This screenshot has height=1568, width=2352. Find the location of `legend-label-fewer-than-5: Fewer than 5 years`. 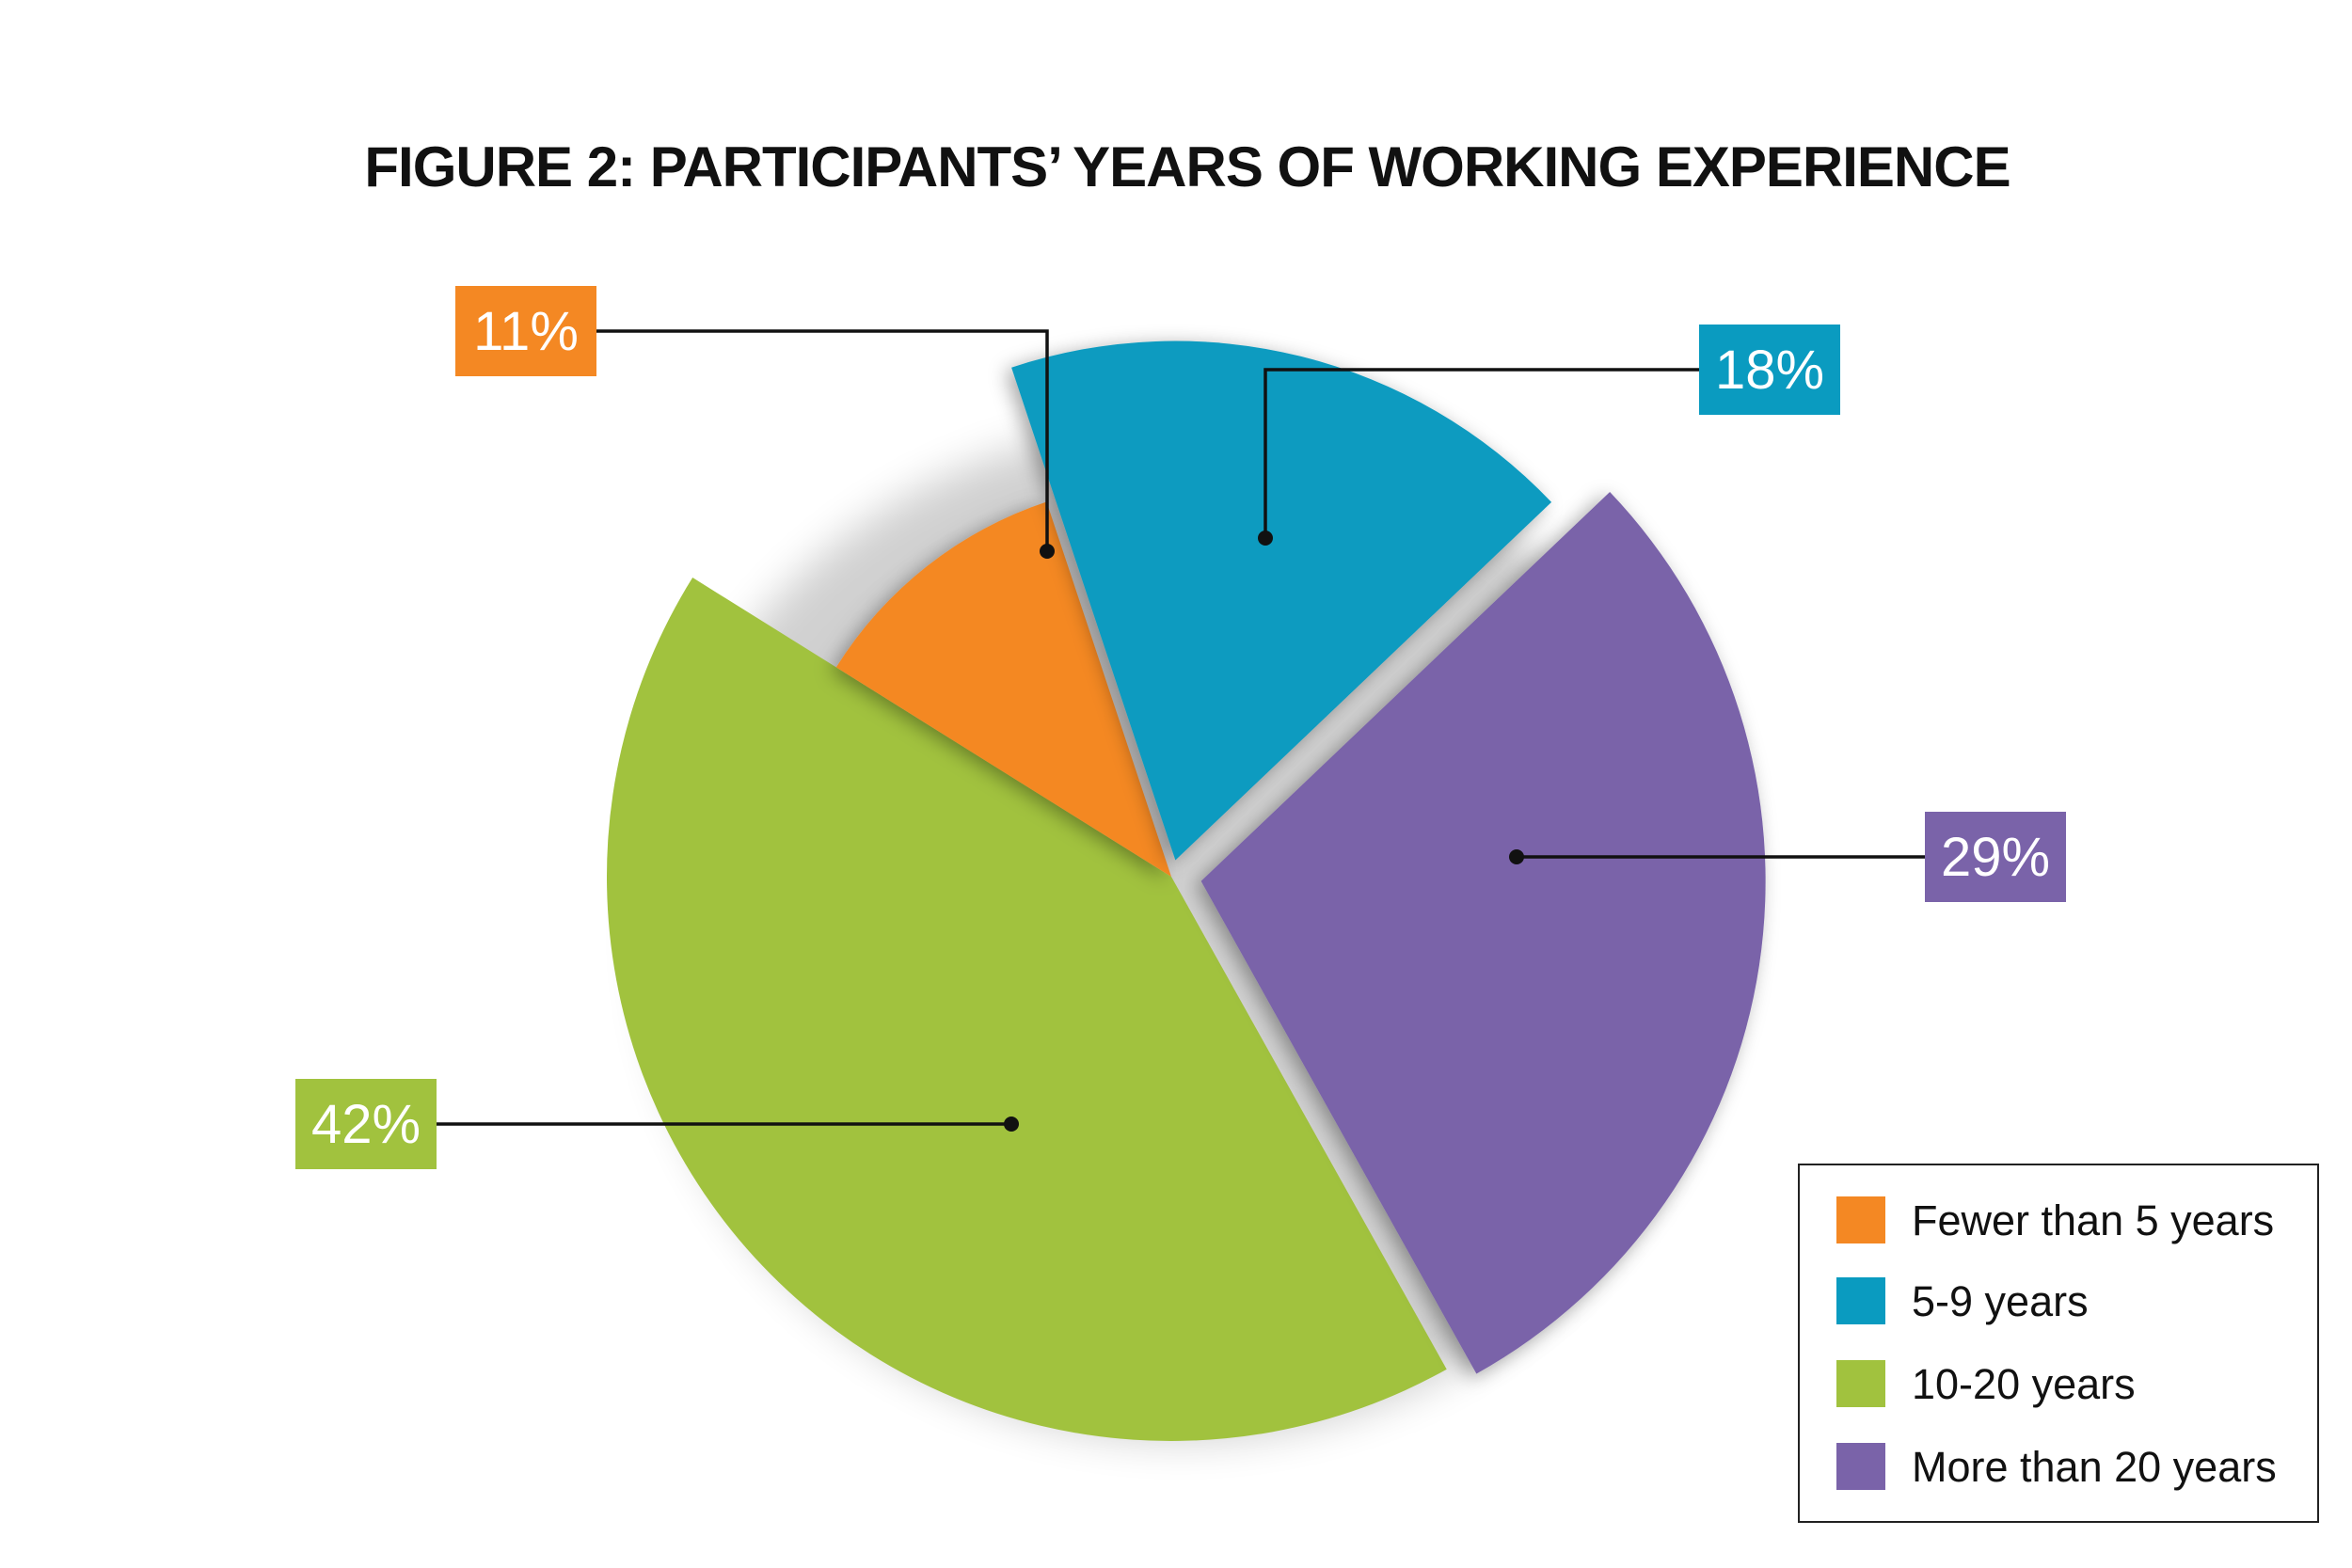

legend-label-fewer-than-5: Fewer than 5 years is located at coordinates (2093, 1220).